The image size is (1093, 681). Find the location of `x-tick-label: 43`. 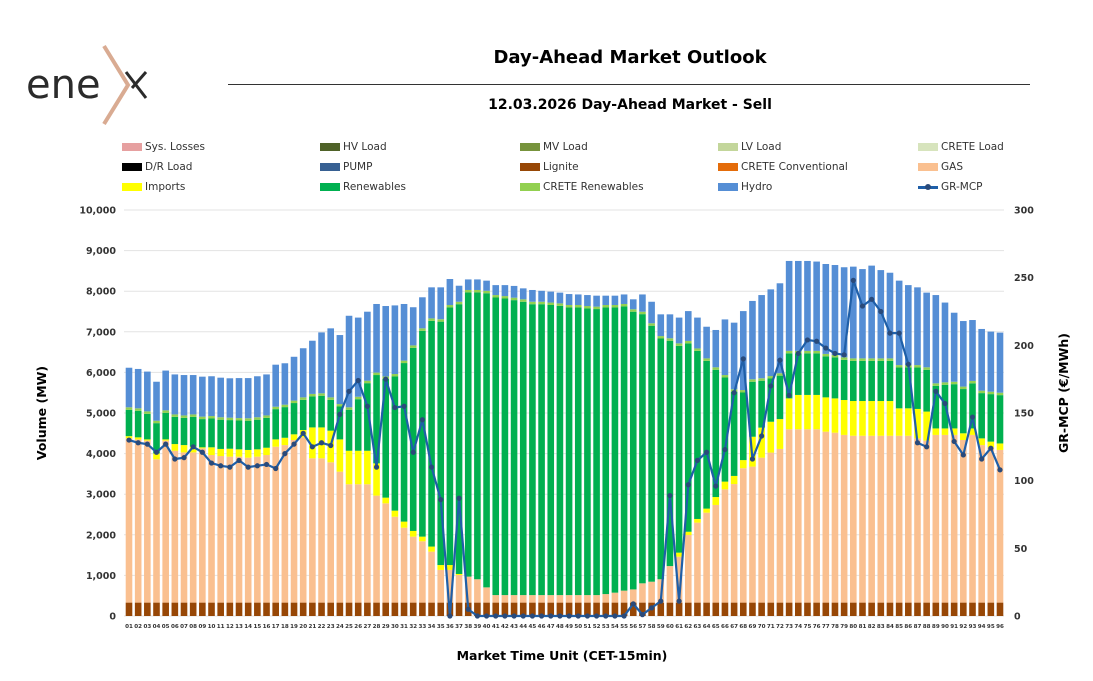

x-tick-label: 43 is located at coordinates (514, 627).